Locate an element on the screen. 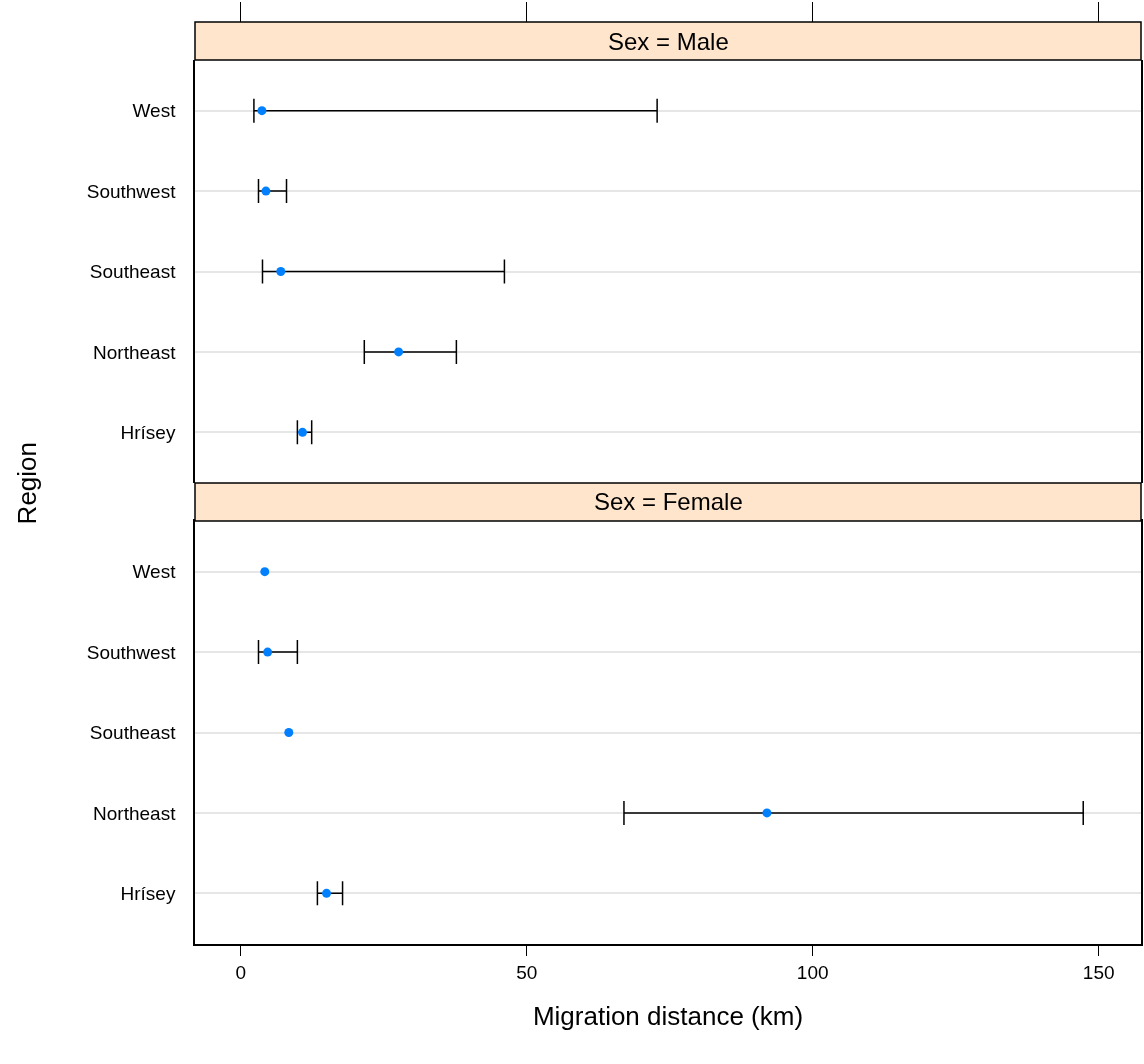  x-axis-title: Migration distance (km) is located at coordinates (668, 1015).